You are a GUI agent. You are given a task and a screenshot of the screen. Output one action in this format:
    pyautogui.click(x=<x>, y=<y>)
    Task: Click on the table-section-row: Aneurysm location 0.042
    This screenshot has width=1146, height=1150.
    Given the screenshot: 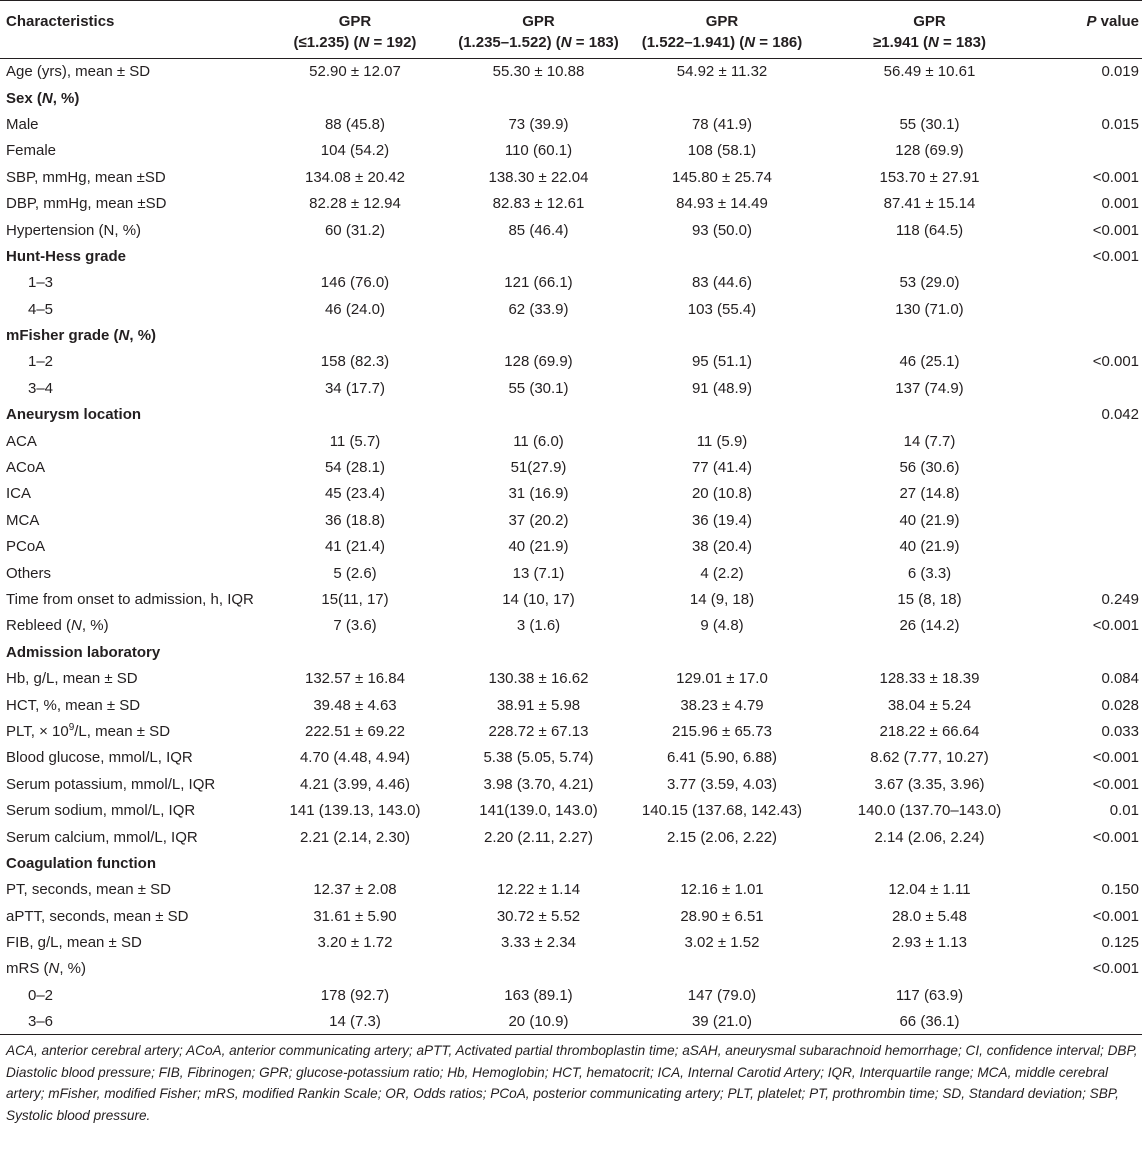 What is the action you would take?
    pyautogui.click(x=571, y=415)
    